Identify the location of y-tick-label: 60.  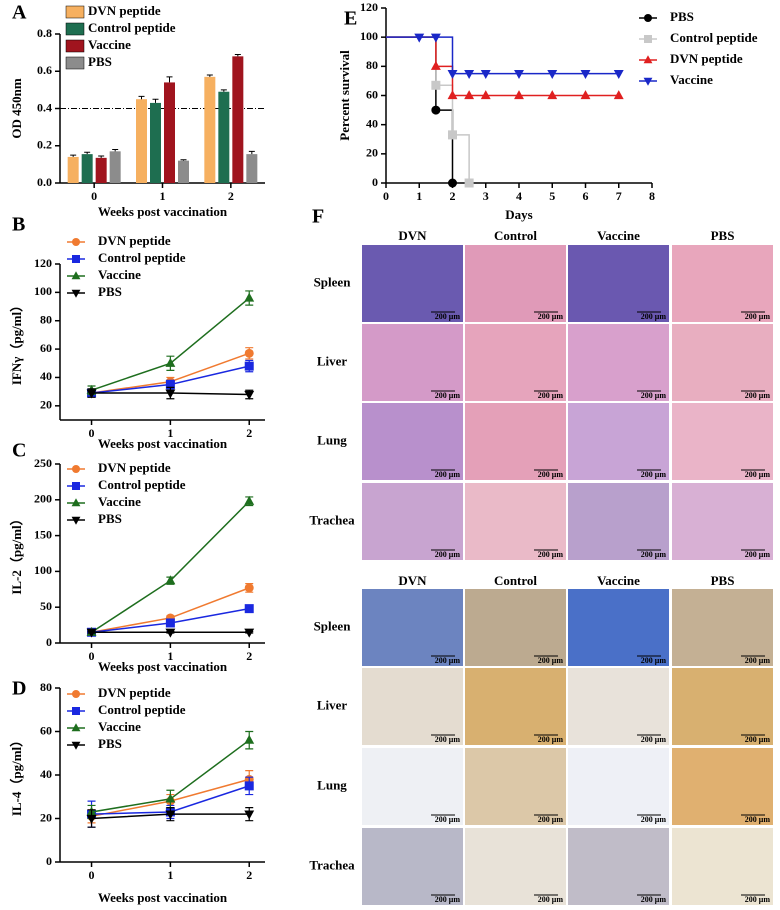
(46, 348).